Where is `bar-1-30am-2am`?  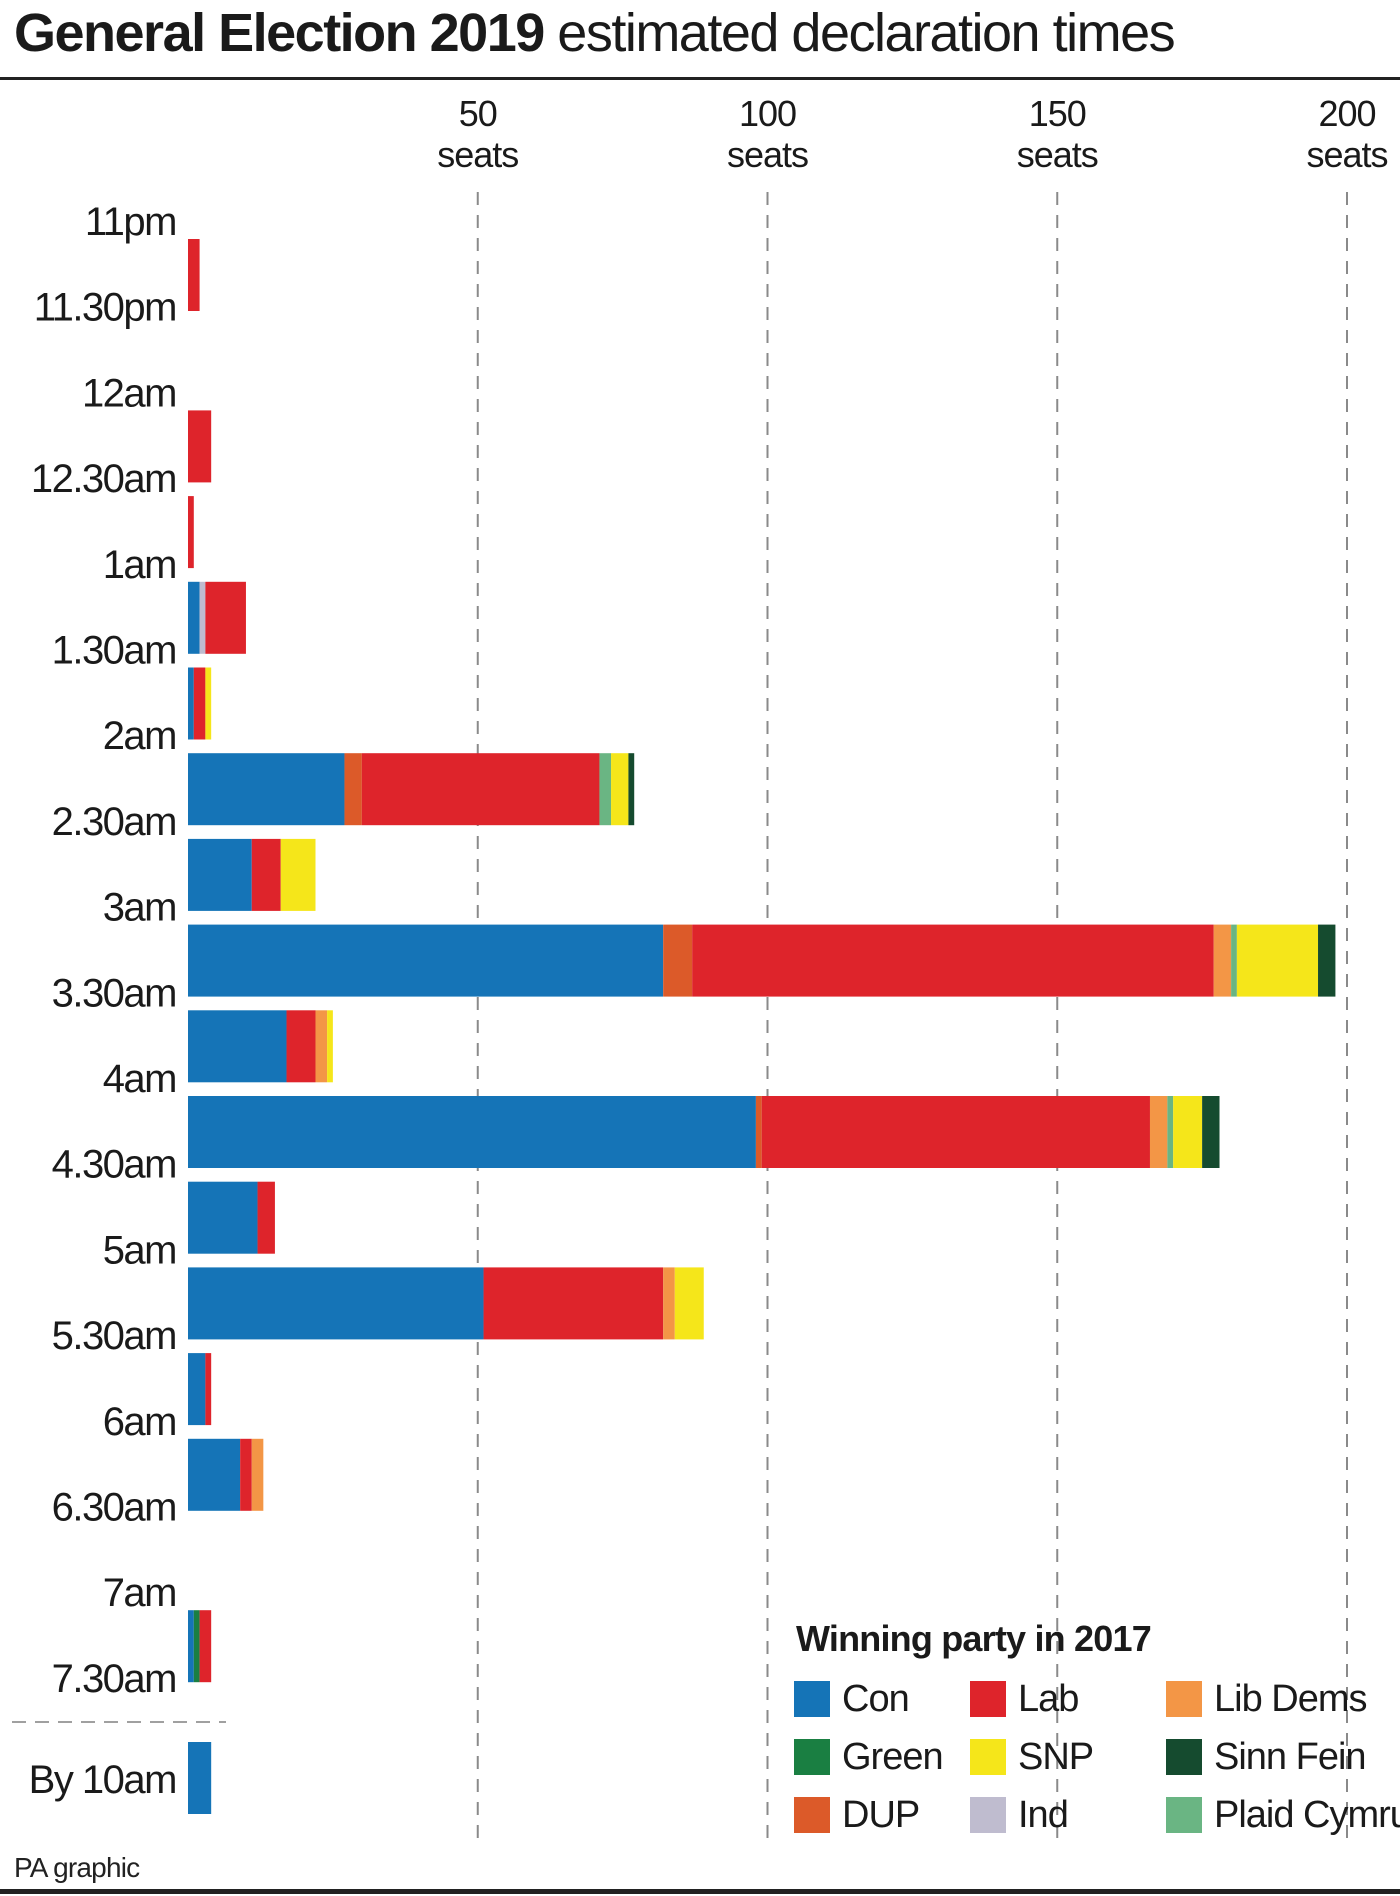 bar-1-30am-2am is located at coordinates (200, 703).